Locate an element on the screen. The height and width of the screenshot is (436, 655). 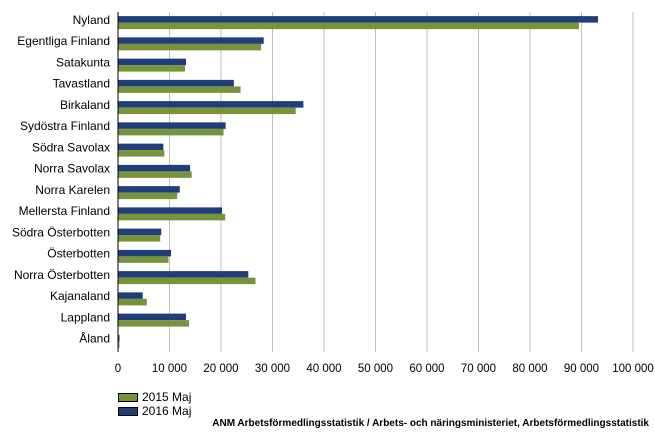
legend-item-2016: 2016 Maj is located at coordinates (154, 411).